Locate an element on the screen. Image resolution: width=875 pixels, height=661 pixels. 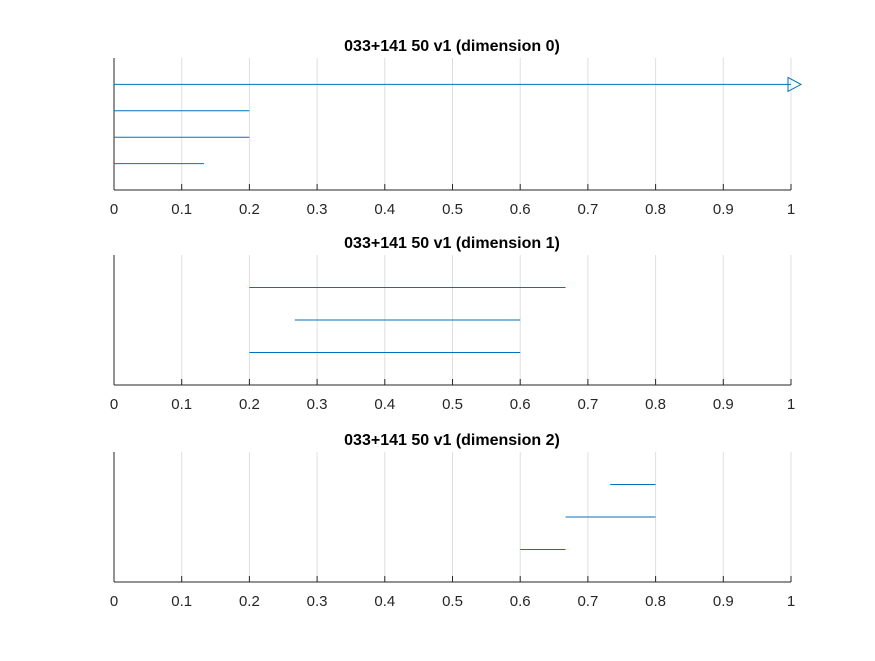
panel-title-dimension-0: 033+141 50 v1 (dimension 0) is located at coordinates (452, 46).